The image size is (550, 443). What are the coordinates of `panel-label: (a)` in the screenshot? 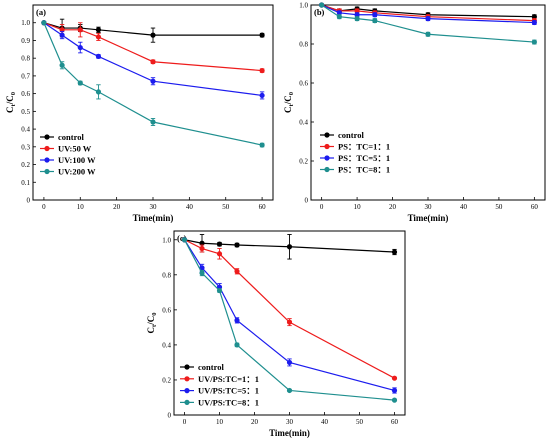 It's located at (41, 12).